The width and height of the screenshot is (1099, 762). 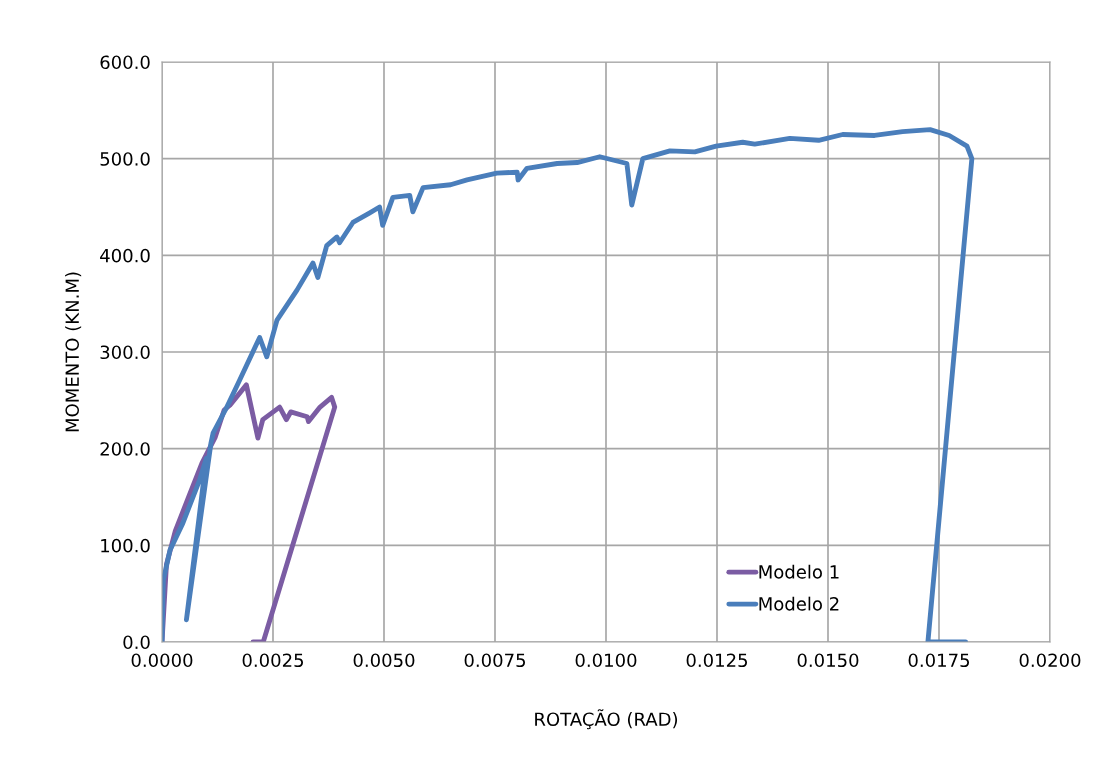 What do you see at coordinates (799, 571) in the screenshot?
I see `legend-label: Modelo 1` at bounding box center [799, 571].